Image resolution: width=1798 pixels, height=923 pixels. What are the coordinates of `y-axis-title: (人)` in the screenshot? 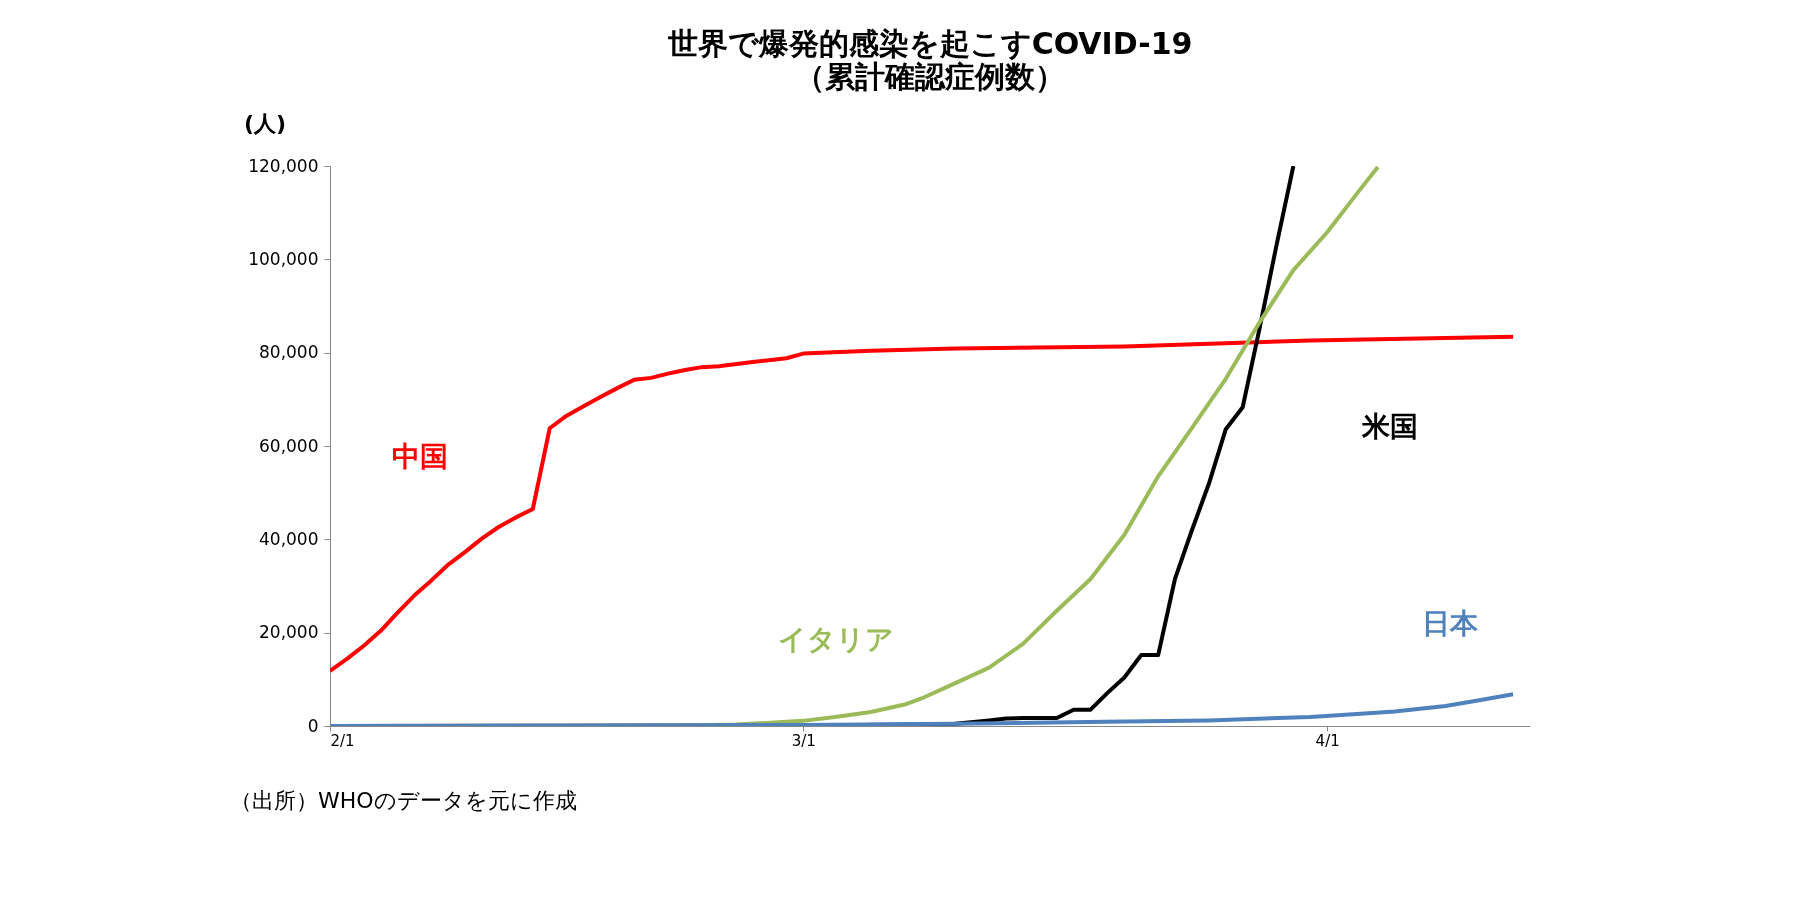 It's located at (265, 123).